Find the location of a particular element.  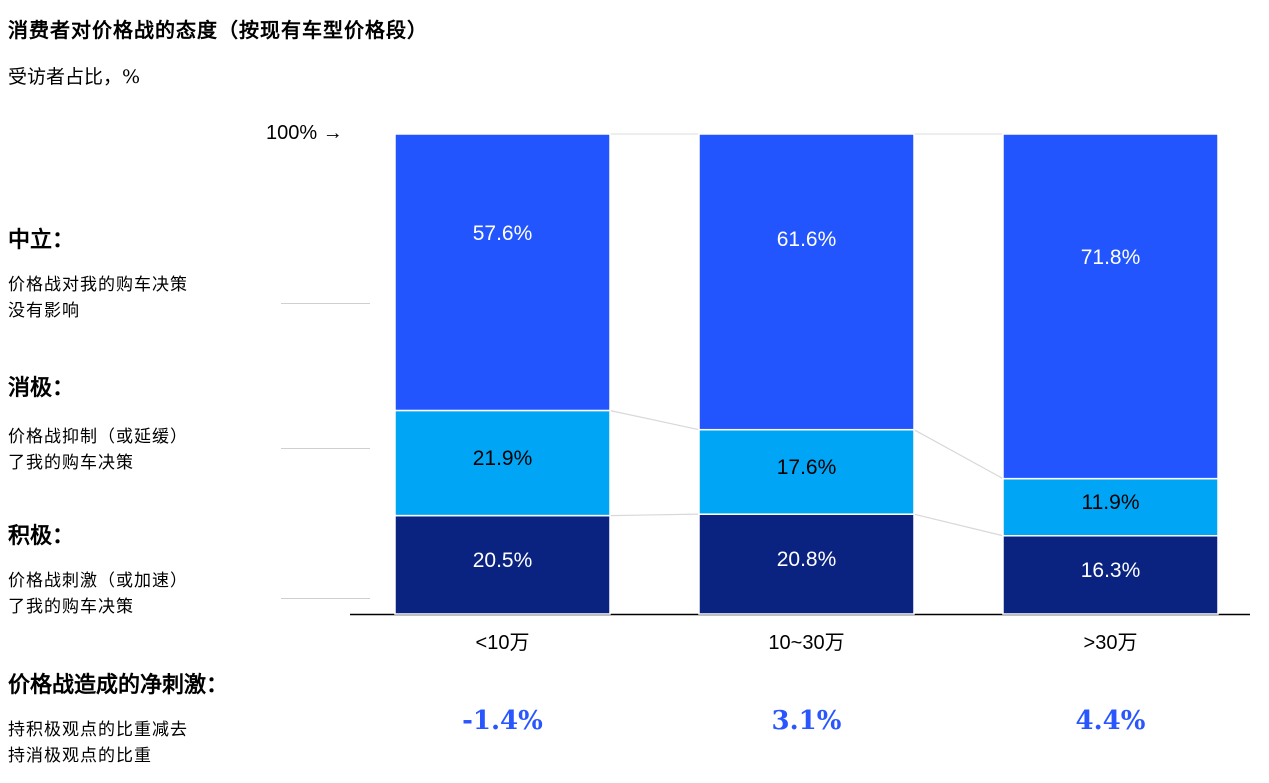

bar-value-label: 71.8% is located at coordinates (1110, 258).